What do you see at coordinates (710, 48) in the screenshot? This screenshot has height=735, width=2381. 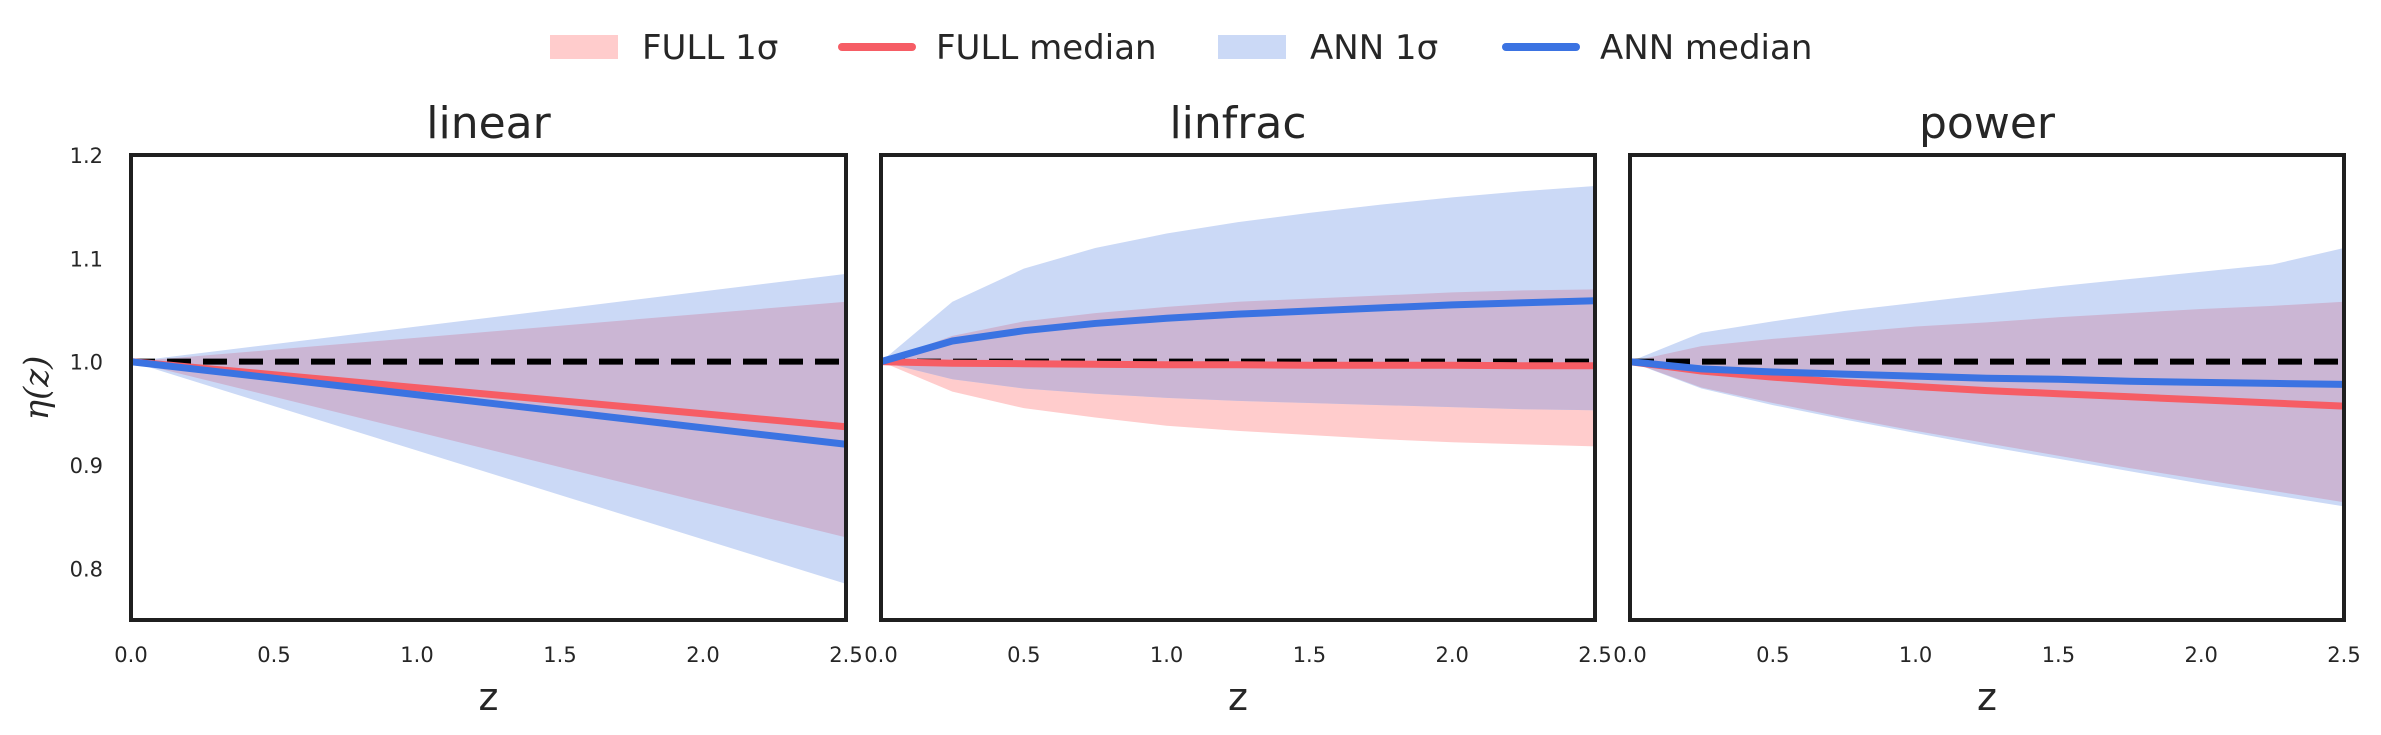 I see `legend-label-full-band: FULL 1σ` at bounding box center [710, 48].